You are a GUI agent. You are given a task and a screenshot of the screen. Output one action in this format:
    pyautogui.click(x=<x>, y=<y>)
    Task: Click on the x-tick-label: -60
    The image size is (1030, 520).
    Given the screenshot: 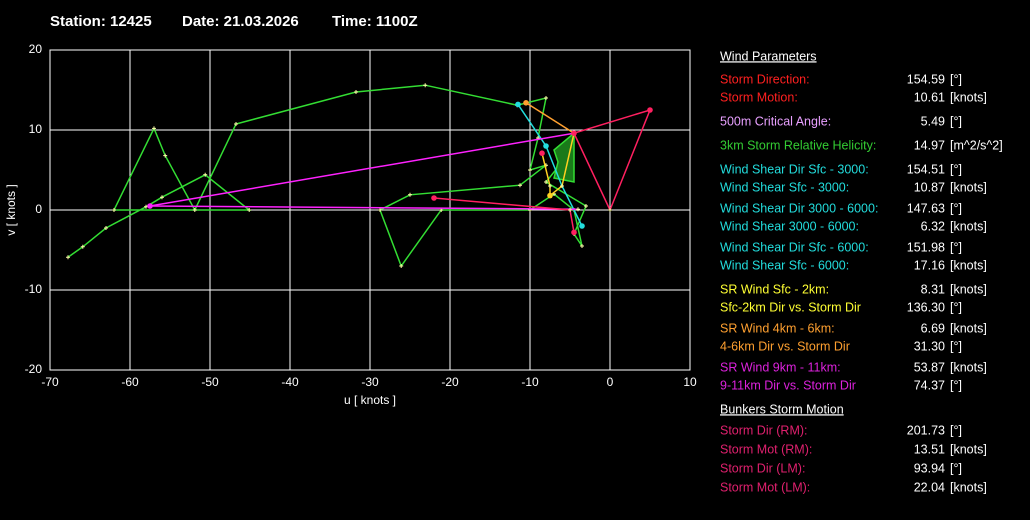 What is the action you would take?
    pyautogui.click(x=130, y=382)
    